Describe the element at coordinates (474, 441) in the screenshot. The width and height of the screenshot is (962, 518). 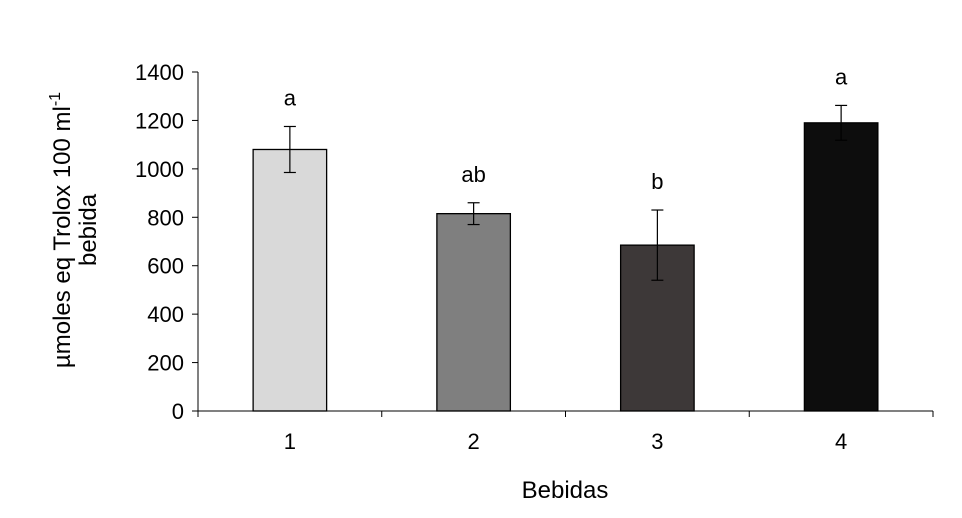
I see `x-tick-label-2: 2` at that location.